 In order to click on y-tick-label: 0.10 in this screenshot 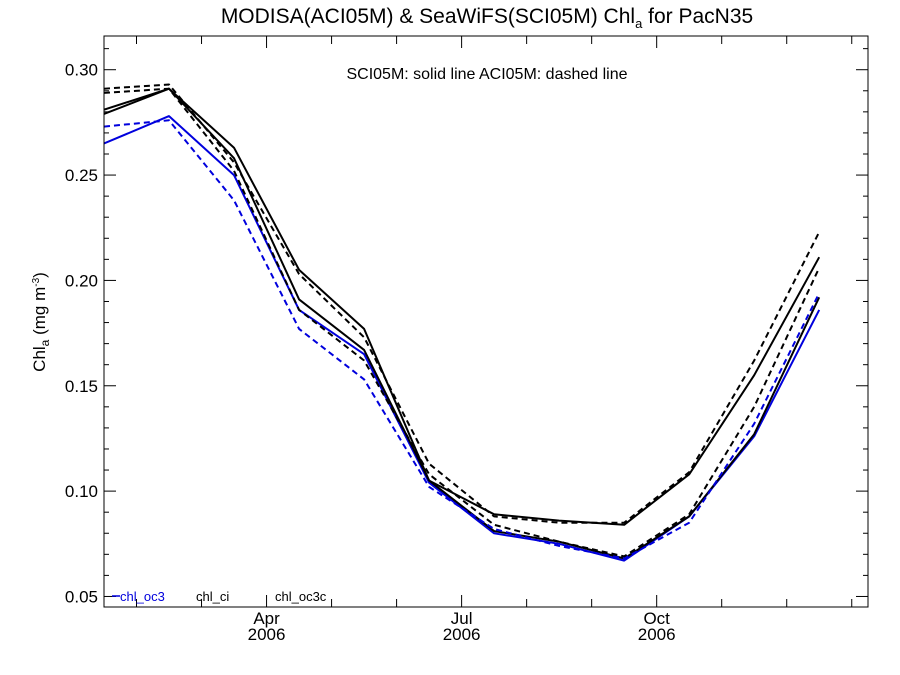, I will do `click(81, 491)`.